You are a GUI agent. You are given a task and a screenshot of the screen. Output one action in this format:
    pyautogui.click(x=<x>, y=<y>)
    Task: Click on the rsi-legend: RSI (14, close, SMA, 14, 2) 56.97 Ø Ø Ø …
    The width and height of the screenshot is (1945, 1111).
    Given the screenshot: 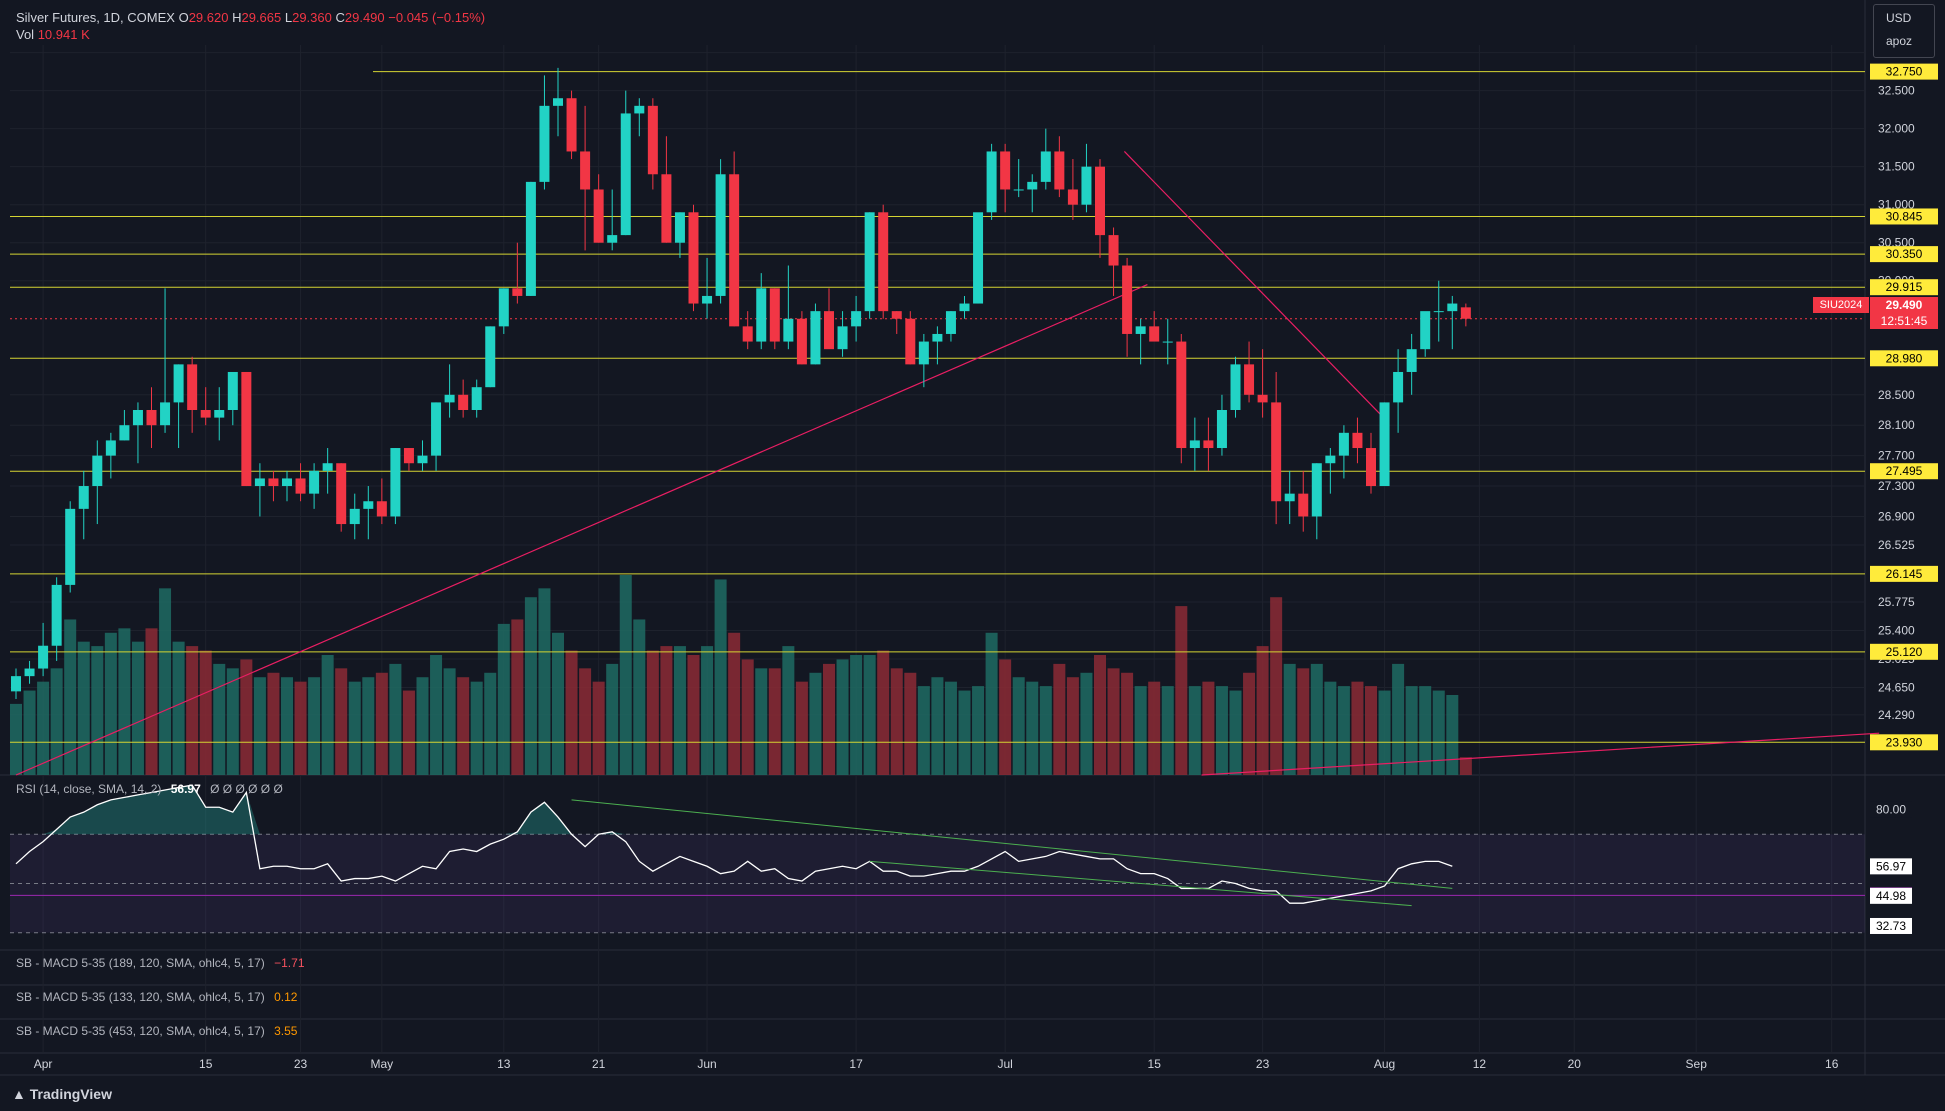 What is the action you would take?
    pyautogui.click(x=149, y=789)
    